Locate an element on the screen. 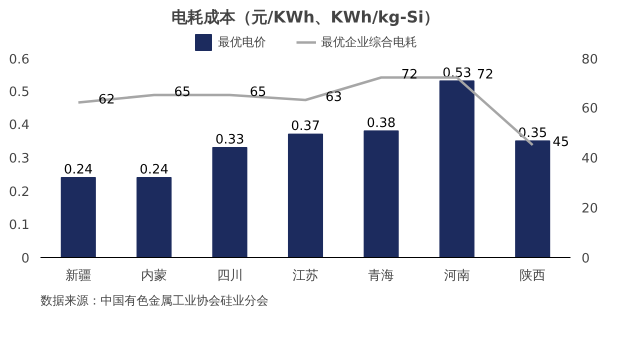 The width and height of the screenshot is (632, 340). y-tick-label: 0 is located at coordinates (25, 259).